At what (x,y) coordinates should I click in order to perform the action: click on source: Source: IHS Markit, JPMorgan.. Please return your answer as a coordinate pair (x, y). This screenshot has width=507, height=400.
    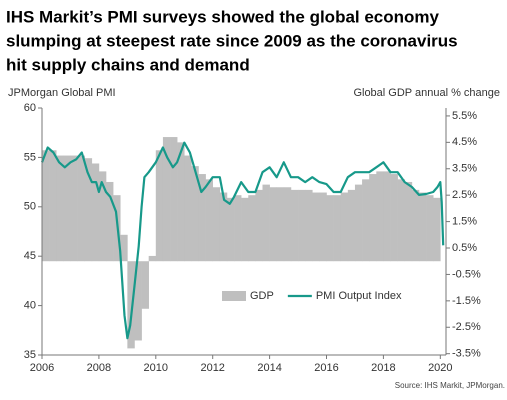
    Looking at the image, I should click on (450, 385).